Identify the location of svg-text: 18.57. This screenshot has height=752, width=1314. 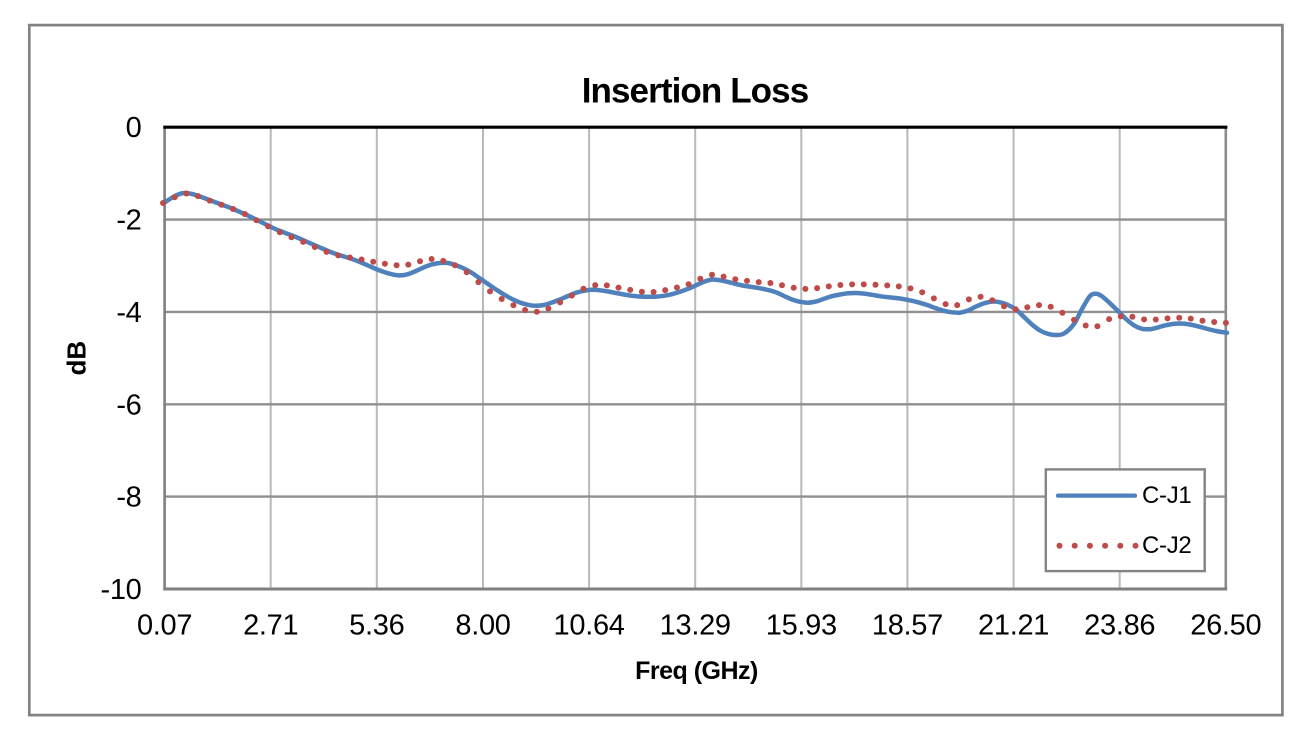
(907, 626).